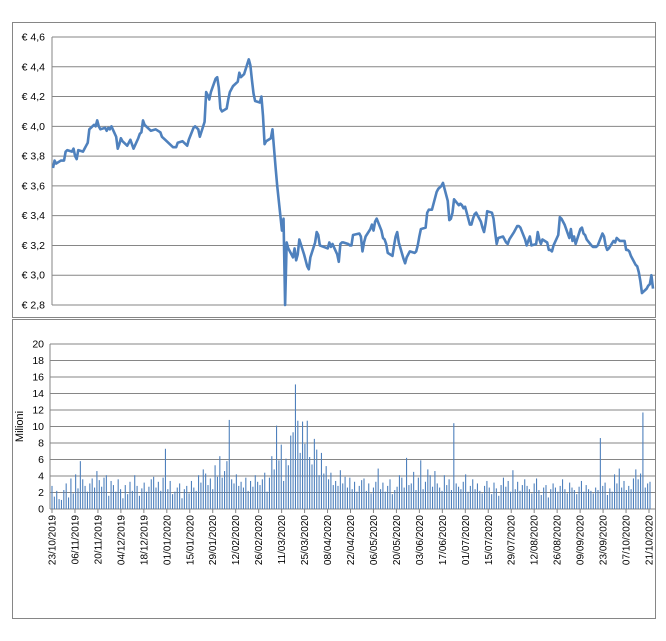 Image resolution: width=666 pixels, height=641 pixels. What do you see at coordinates (34, 157) in the screenshot?
I see `price-y-tick-label: € 3,8` at bounding box center [34, 157].